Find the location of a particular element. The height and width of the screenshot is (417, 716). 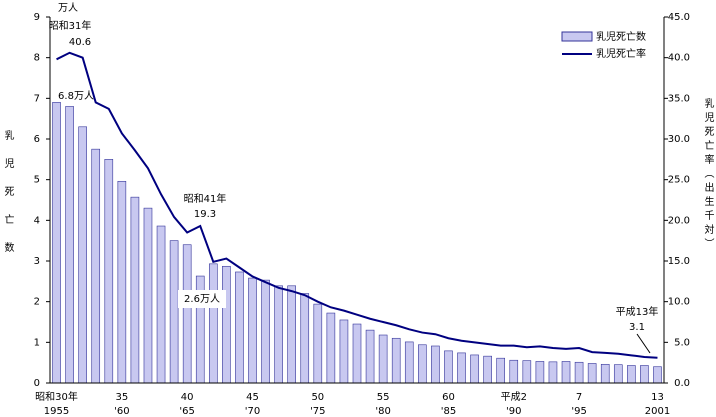

y-unit: 万人 is located at coordinates (68, 8).